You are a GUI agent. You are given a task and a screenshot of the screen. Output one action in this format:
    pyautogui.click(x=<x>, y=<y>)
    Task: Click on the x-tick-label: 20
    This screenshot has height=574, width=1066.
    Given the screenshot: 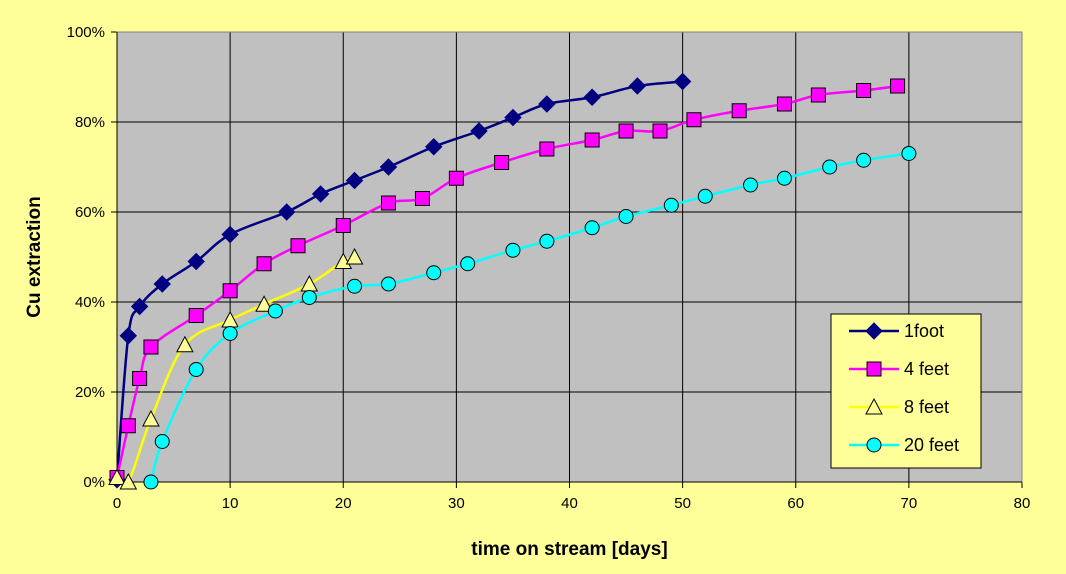 What is the action you would take?
    pyautogui.click(x=343, y=503)
    